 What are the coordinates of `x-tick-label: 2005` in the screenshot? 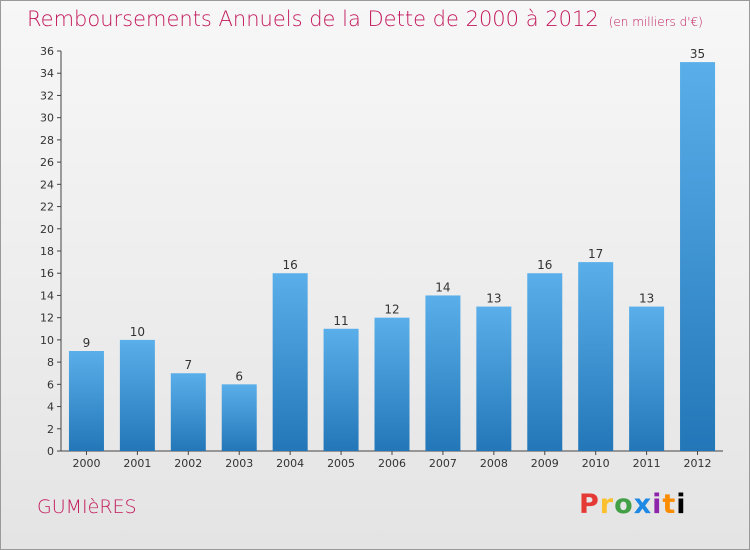 It's located at (341, 463).